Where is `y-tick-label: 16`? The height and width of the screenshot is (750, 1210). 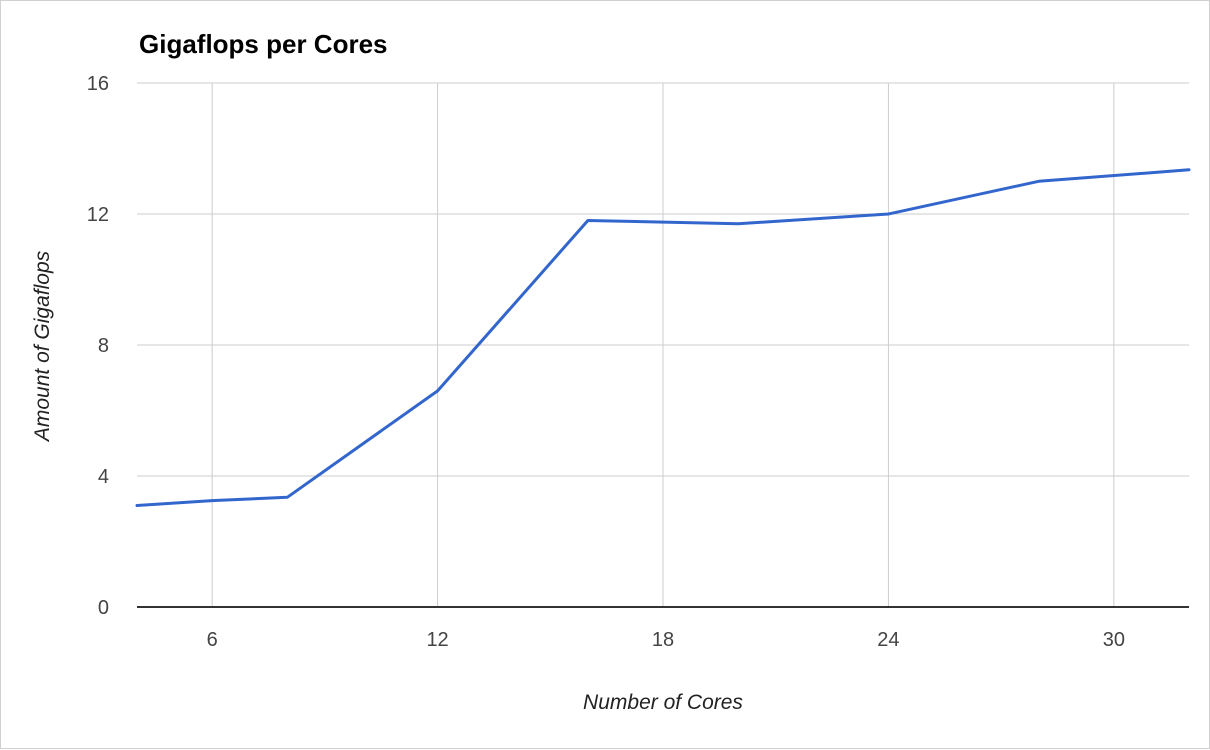 y-tick-label: 16 is located at coordinates (98, 84).